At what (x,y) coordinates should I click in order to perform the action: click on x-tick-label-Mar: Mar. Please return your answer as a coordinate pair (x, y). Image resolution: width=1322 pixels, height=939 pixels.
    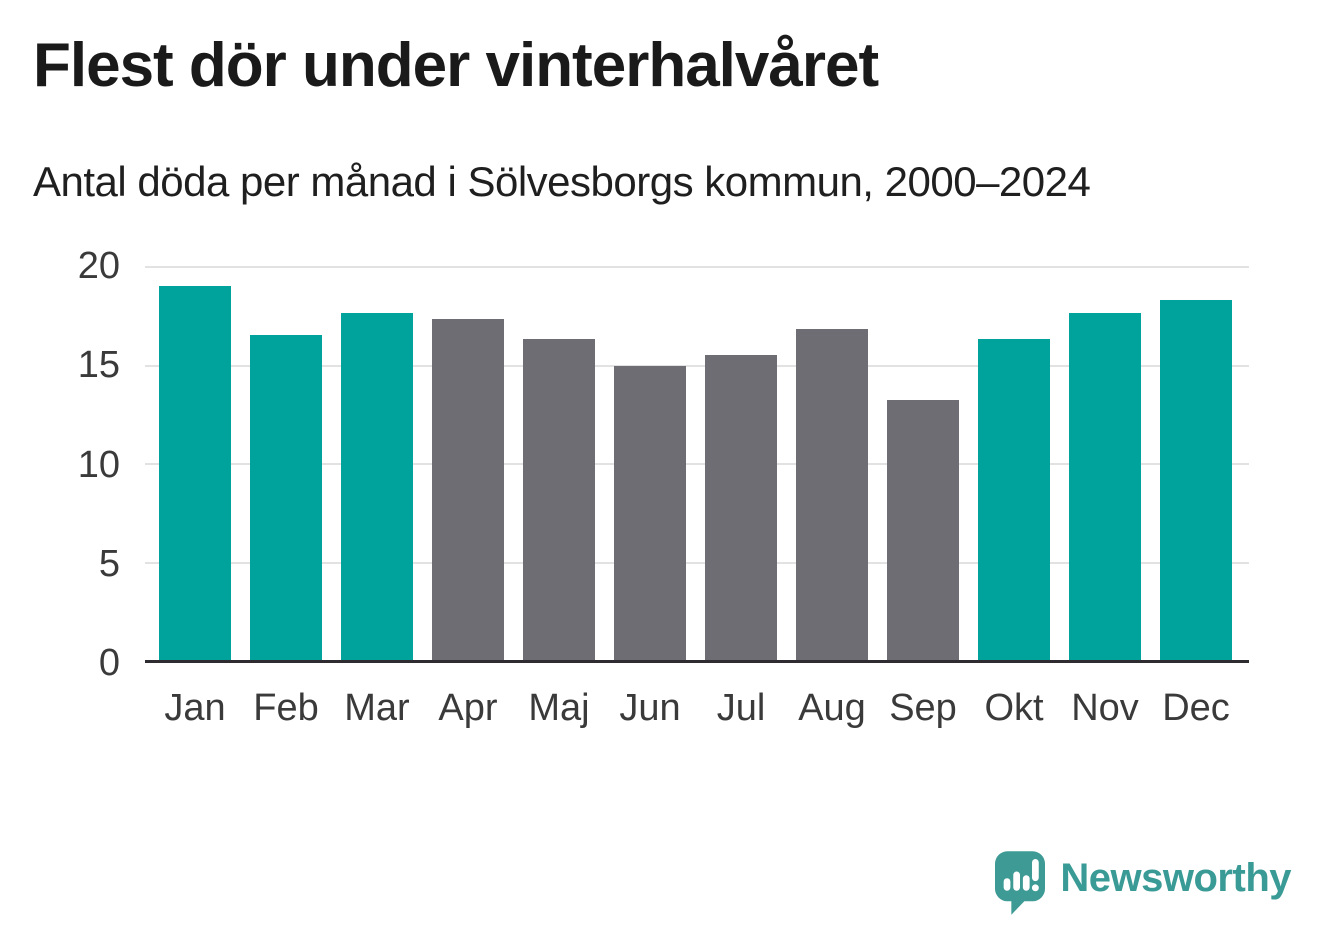
    Looking at the image, I should click on (377, 708).